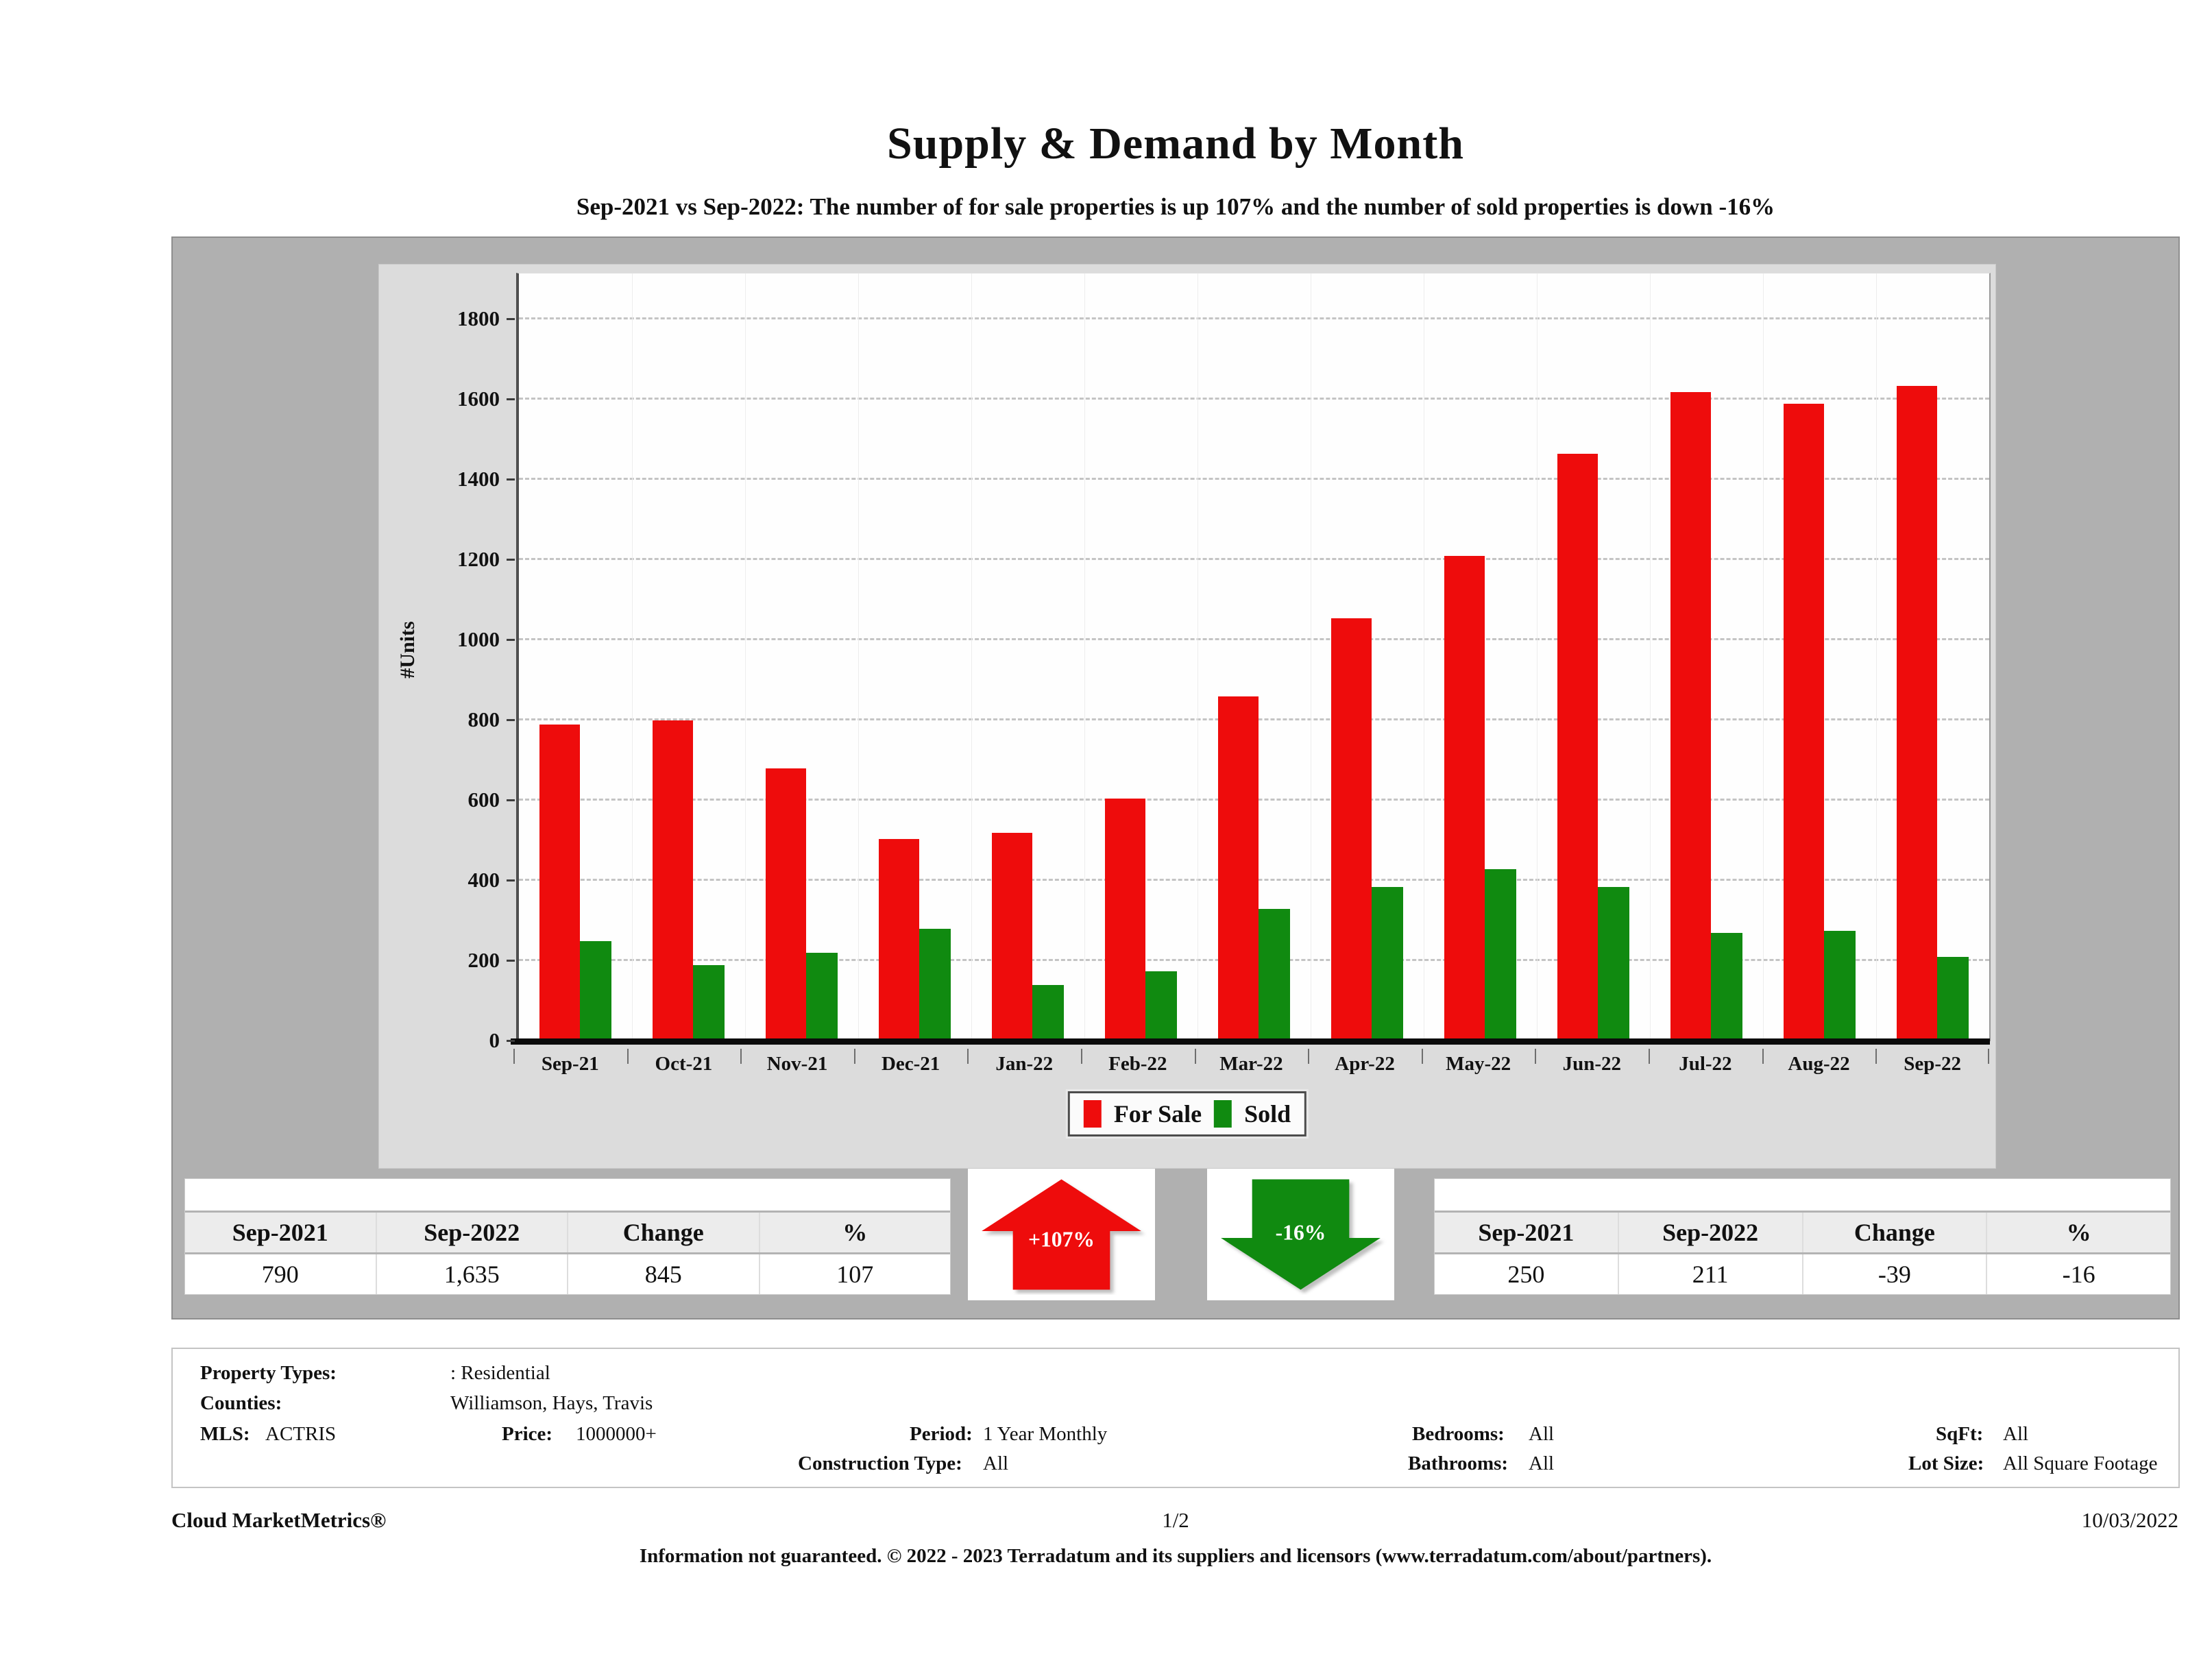 Image resolution: width=2212 pixels, height=1678 pixels. I want to click on supply-change-card: +107%, so click(1061, 1234).